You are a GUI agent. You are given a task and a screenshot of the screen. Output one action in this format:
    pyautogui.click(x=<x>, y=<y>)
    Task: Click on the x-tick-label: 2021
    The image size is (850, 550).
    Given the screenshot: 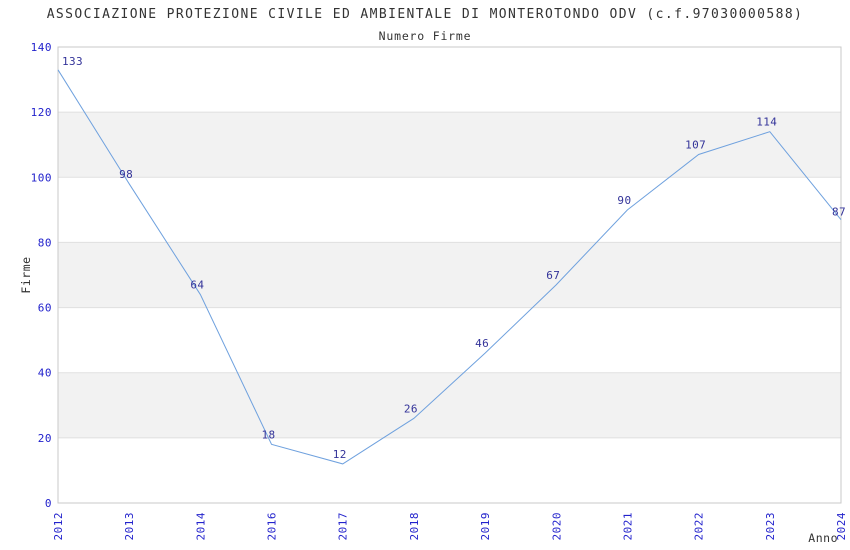 What is the action you would take?
    pyautogui.click(x=627, y=526)
    